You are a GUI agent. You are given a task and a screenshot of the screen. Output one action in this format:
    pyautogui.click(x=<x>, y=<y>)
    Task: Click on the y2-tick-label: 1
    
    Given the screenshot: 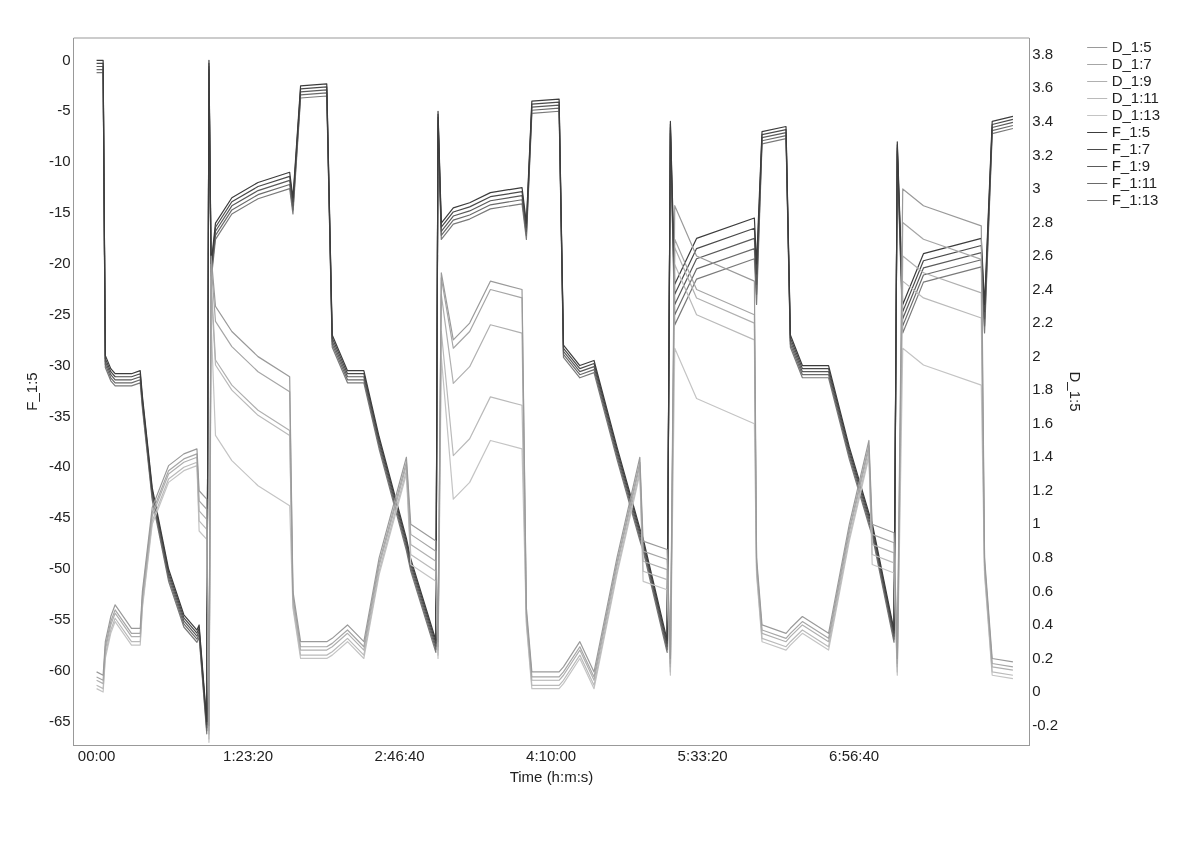 What is the action you would take?
    pyautogui.click(x=1036, y=523)
    